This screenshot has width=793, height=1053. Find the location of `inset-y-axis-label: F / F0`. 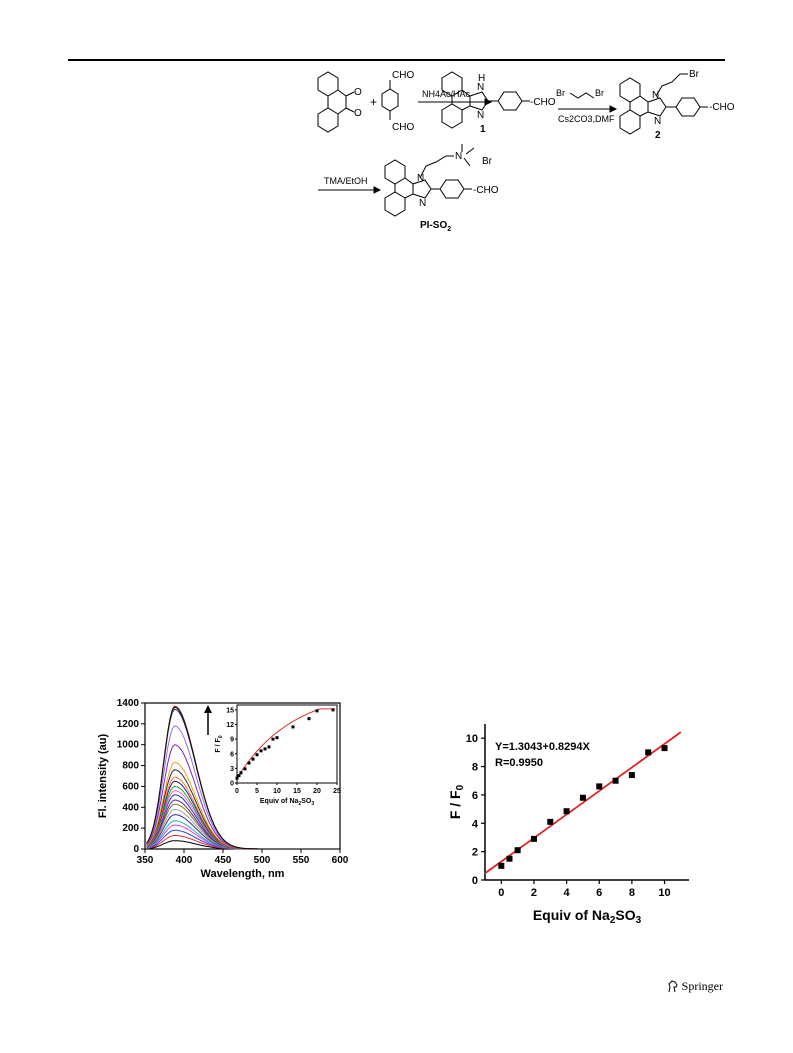

inset-y-axis-label: F / F0 is located at coordinates (219, 743).